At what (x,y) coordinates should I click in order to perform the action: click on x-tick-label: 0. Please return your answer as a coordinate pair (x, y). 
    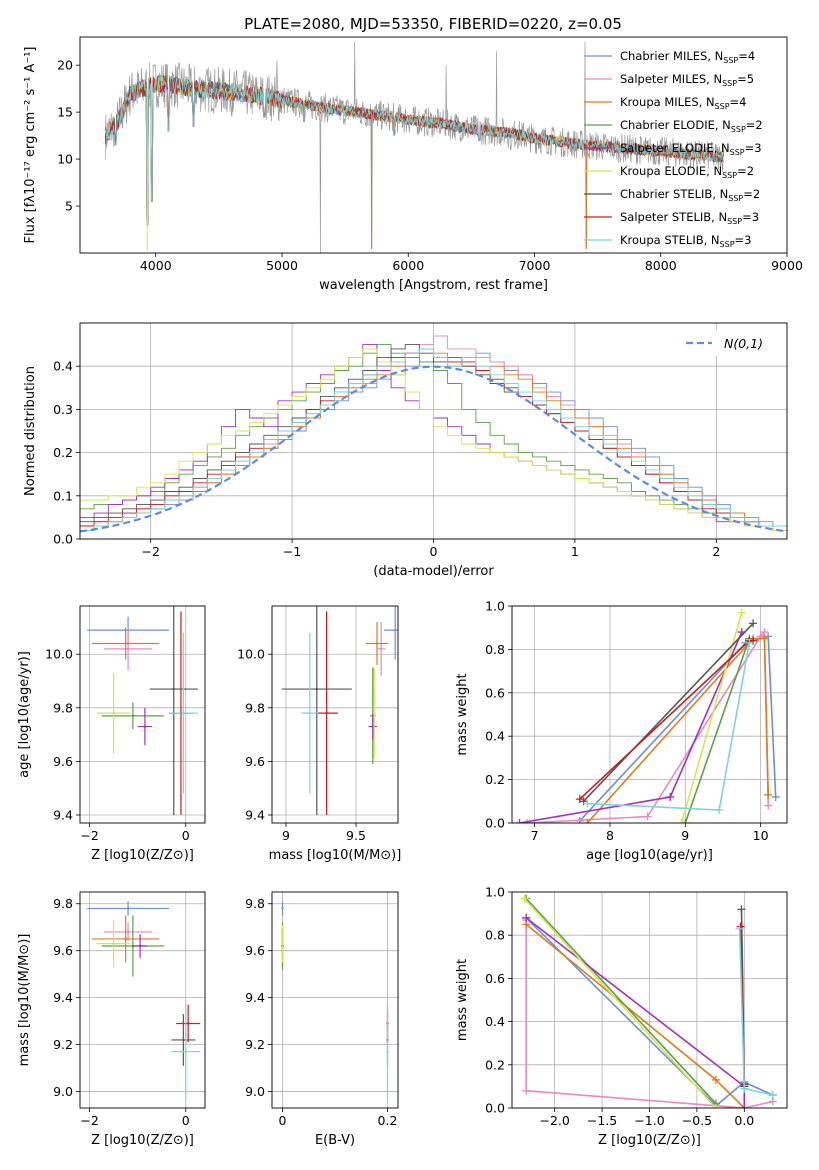
    Looking at the image, I should click on (283, 1120).